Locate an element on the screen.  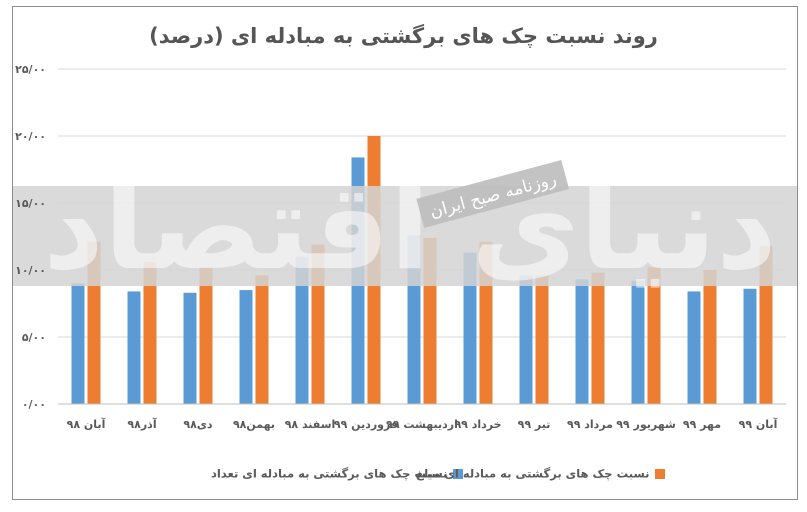
legend-label-count: نسبت چک های برگشتی به مبادله ای تعداد is located at coordinates (329, 473).